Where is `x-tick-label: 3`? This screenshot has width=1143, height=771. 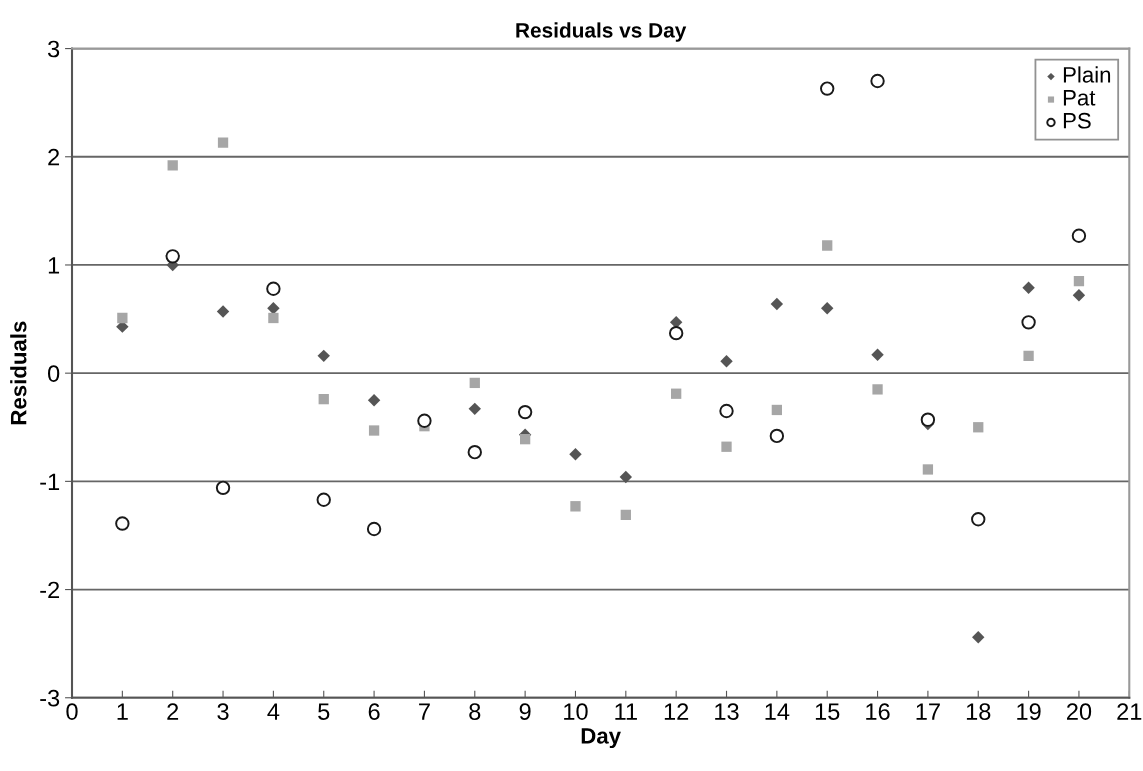
x-tick-label: 3 is located at coordinates (223, 711).